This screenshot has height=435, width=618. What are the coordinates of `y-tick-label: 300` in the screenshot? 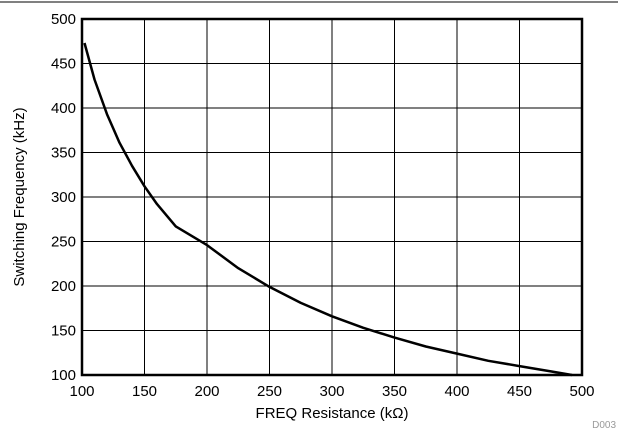 It's located at (63, 197).